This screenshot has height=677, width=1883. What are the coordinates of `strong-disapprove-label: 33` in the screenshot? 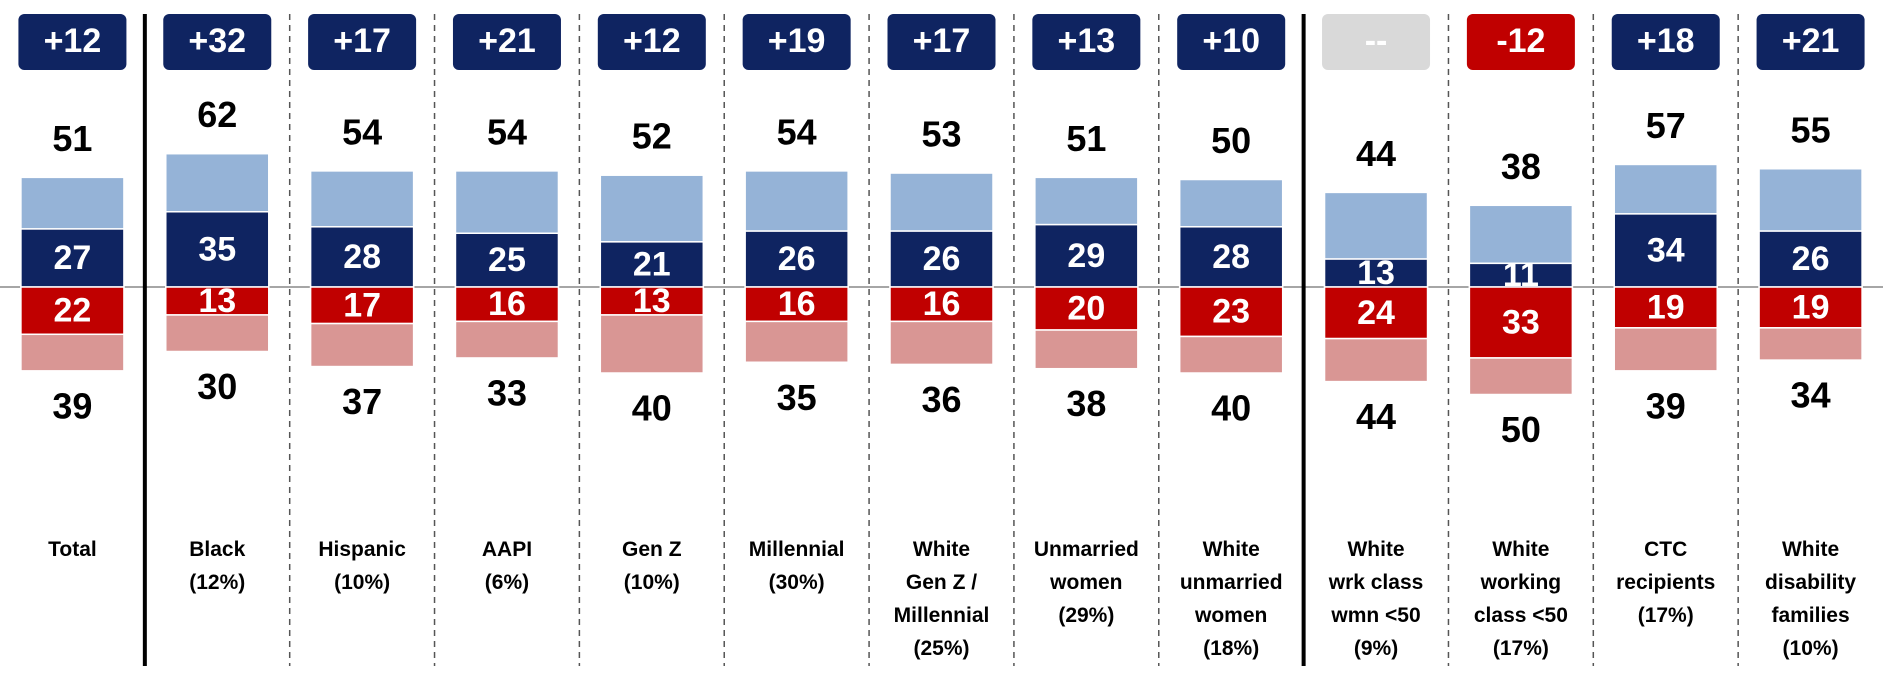 It's located at (1521, 322).